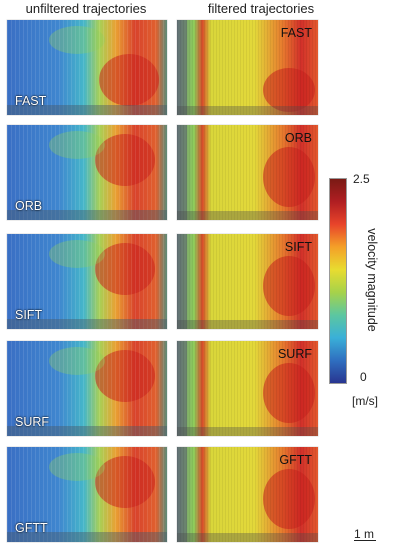 This screenshot has height=550, width=404. Describe the element at coordinates (87, 494) in the screenshot. I see `unfiltered-panel-gftt: GFTT` at that location.